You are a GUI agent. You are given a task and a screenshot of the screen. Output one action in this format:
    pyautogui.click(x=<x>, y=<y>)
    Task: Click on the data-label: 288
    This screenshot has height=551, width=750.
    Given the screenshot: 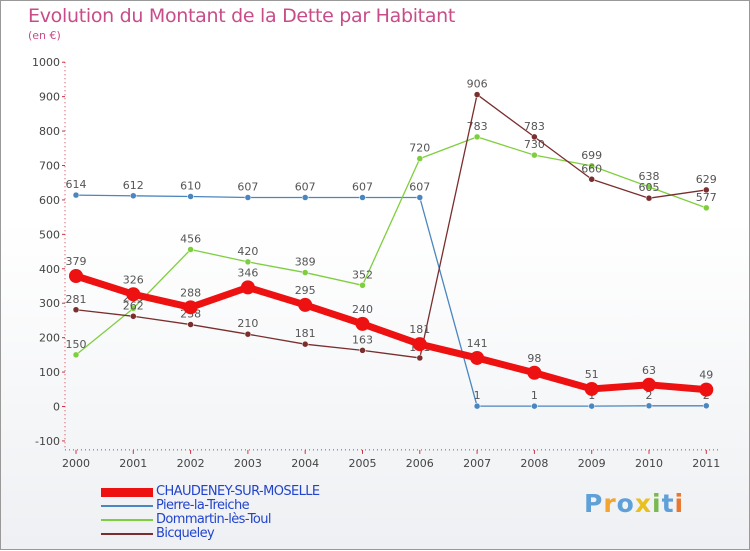 What is the action you would take?
    pyautogui.click(x=190, y=292)
    